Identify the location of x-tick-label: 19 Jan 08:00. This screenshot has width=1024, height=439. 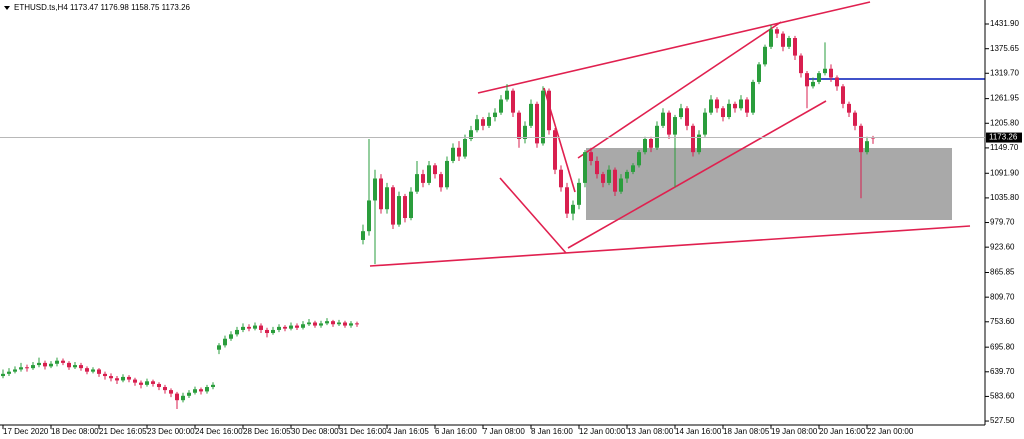
(794, 431).